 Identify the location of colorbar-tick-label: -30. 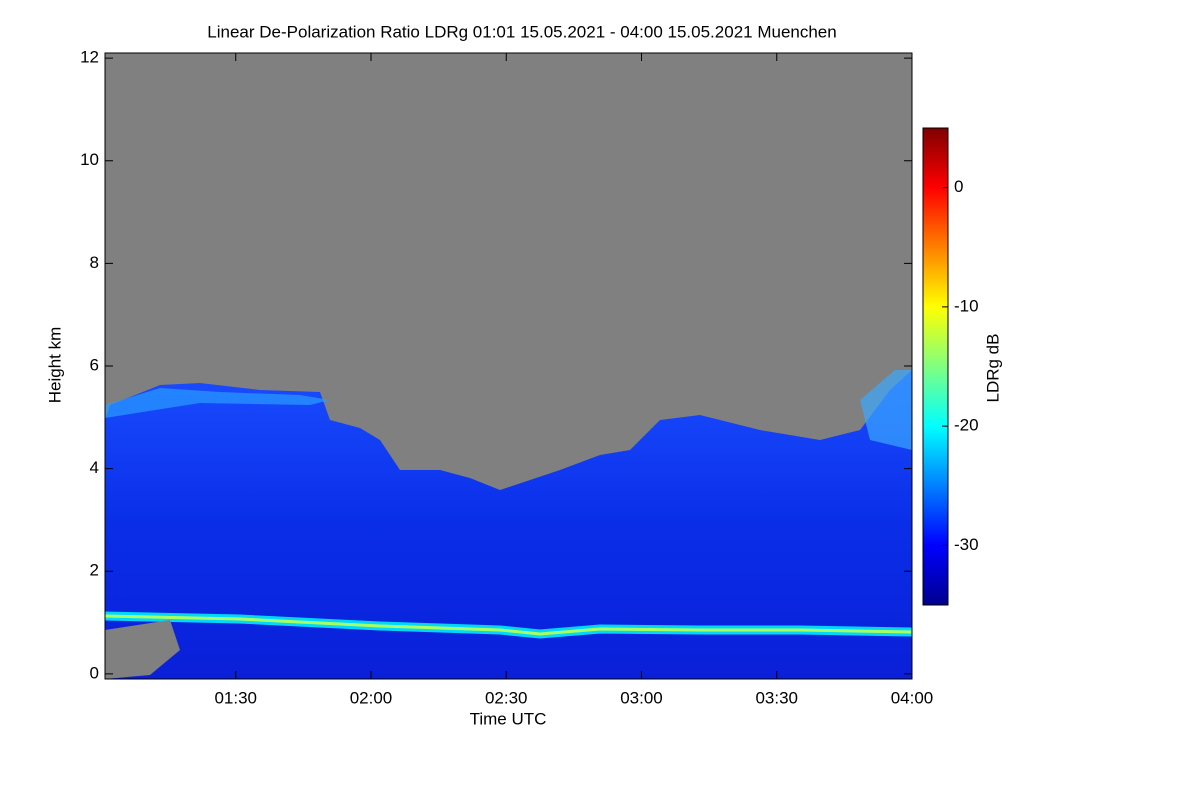
(966, 544).